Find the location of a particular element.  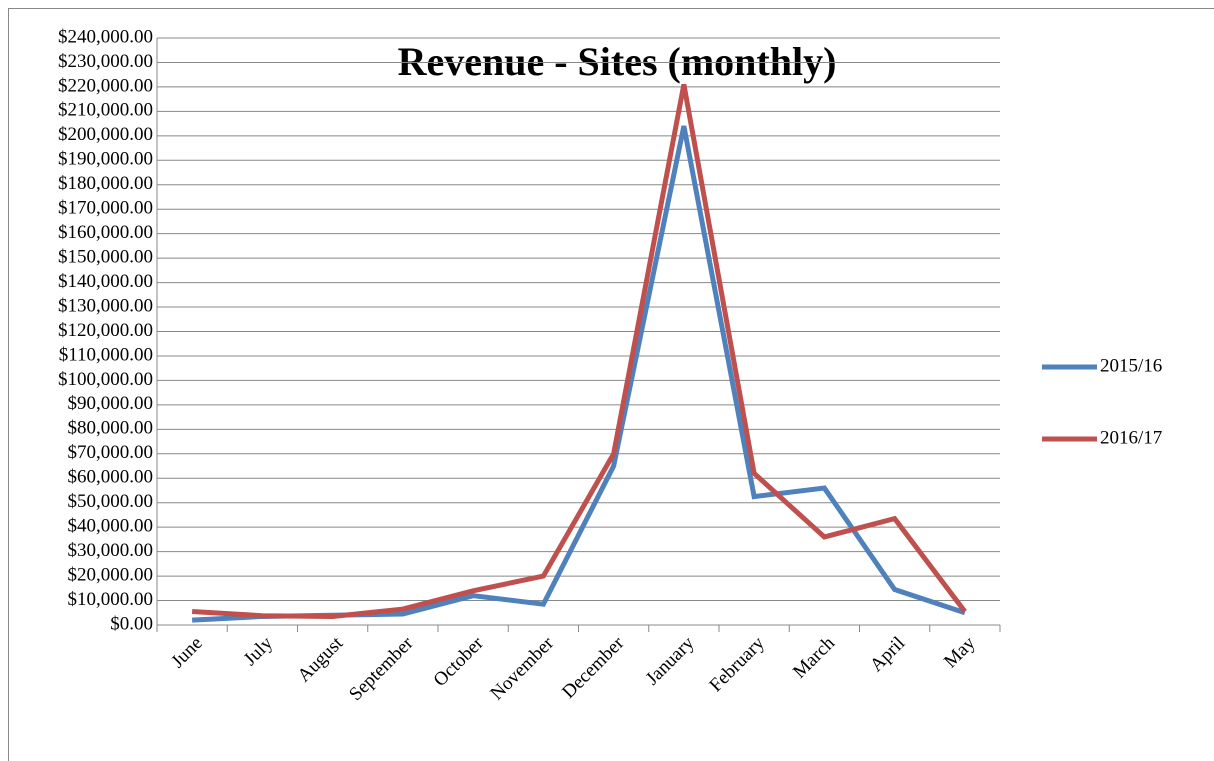

y-tick-label: $30,000.00 is located at coordinates (111, 550).